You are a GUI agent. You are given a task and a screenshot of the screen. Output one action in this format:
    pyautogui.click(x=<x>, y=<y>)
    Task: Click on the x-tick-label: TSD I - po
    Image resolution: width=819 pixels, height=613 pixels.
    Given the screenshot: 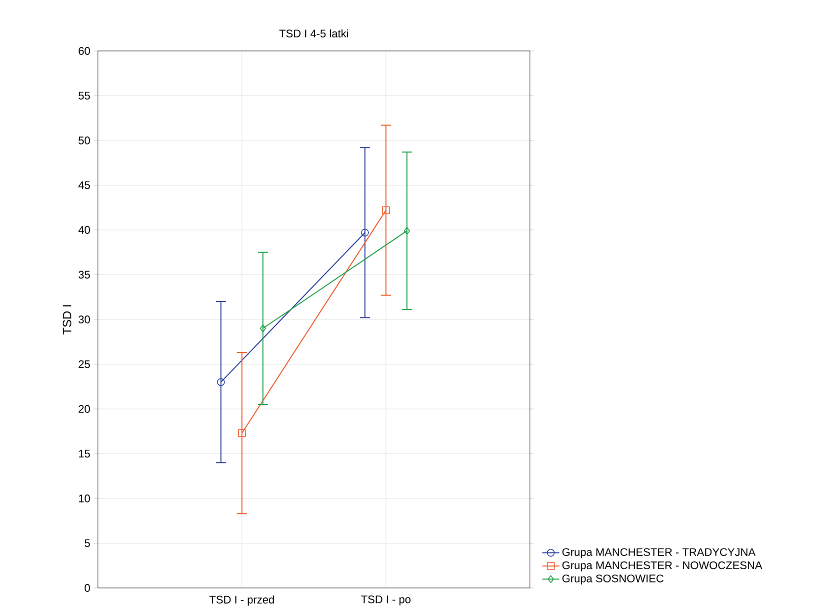 What is the action you would take?
    pyautogui.click(x=386, y=600)
    